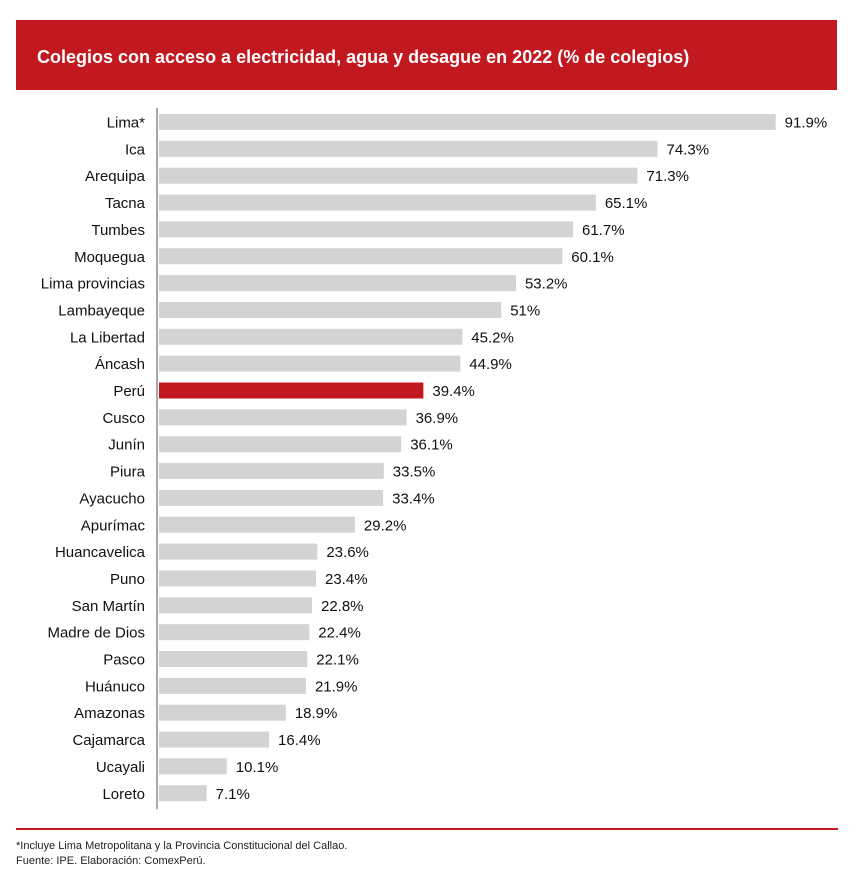 This screenshot has width=863, height=878. I want to click on category-label: Perú, so click(129, 391).